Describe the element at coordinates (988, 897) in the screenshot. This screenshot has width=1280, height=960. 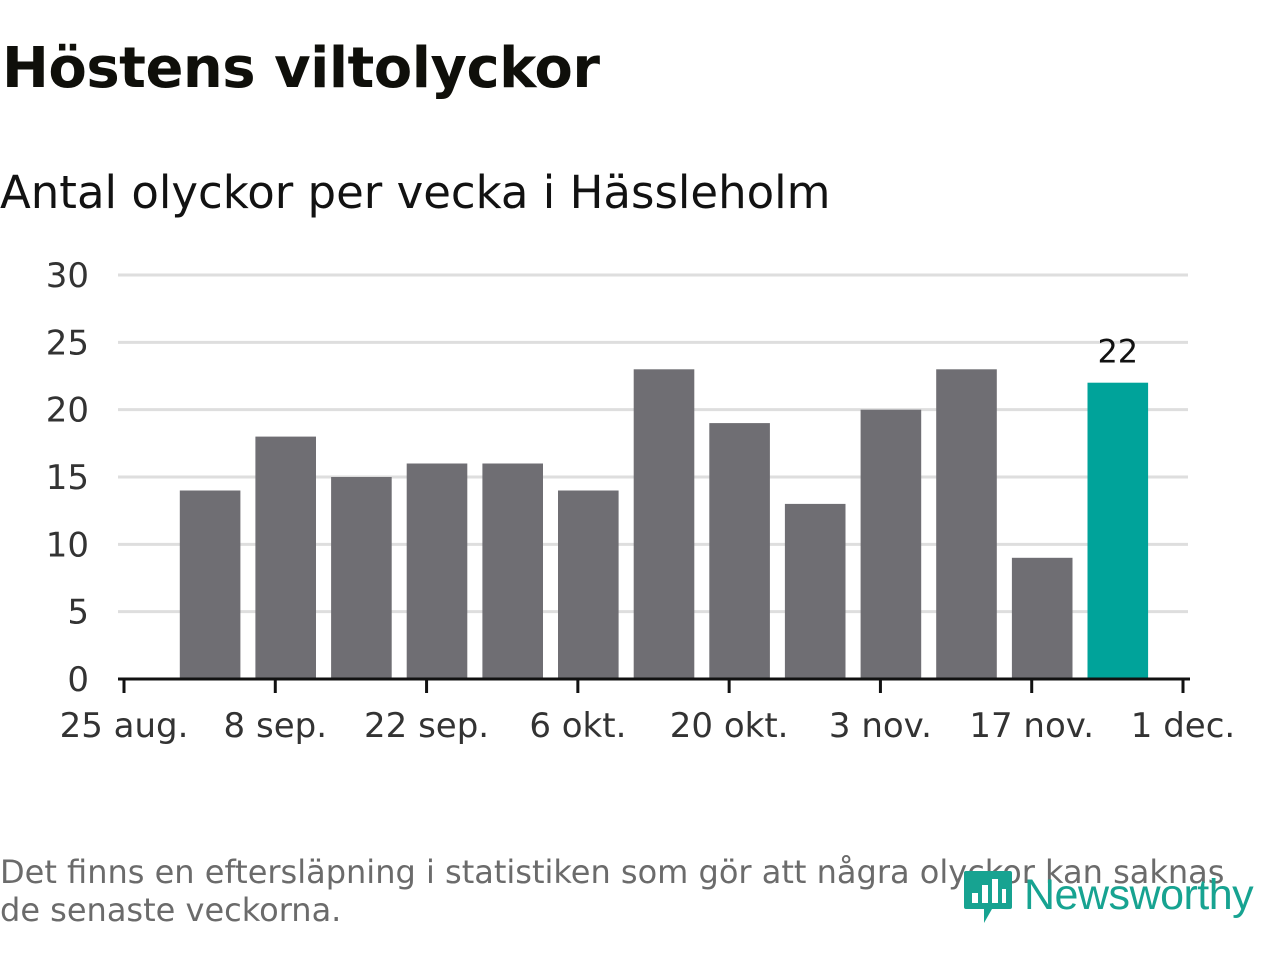
I see `newsworthy-logo-icon` at that location.